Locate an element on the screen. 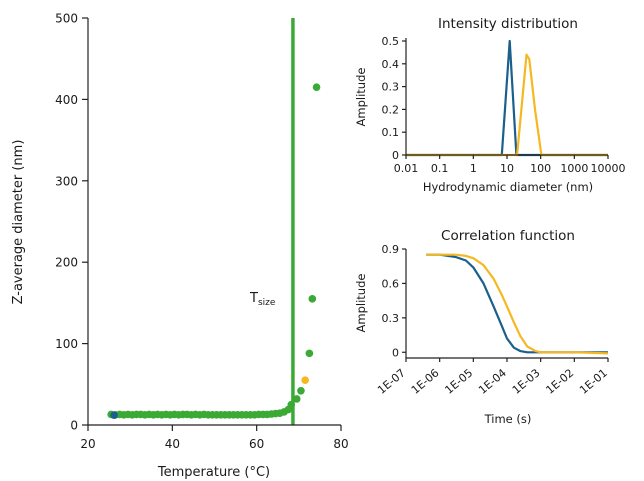  x-tick-label: 0.01 is located at coordinates (406, 168).